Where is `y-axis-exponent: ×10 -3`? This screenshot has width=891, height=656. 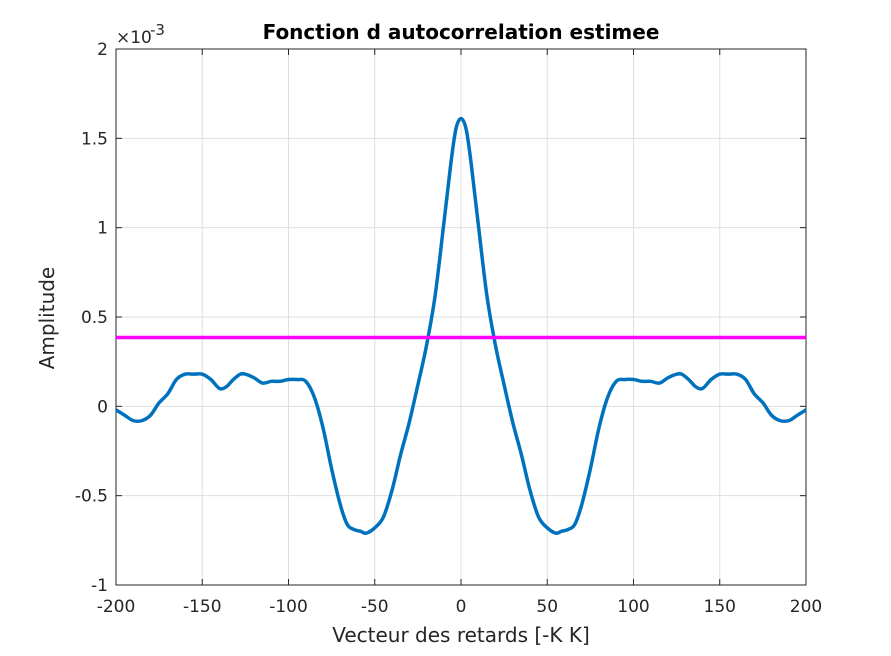 y-axis-exponent: ×10 -3 is located at coordinates (140, 34).